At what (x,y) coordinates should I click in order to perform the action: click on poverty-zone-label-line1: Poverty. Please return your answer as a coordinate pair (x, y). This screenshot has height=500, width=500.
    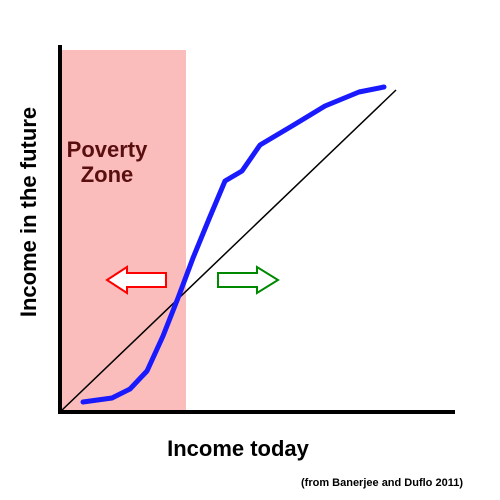
    Looking at the image, I should click on (107, 149).